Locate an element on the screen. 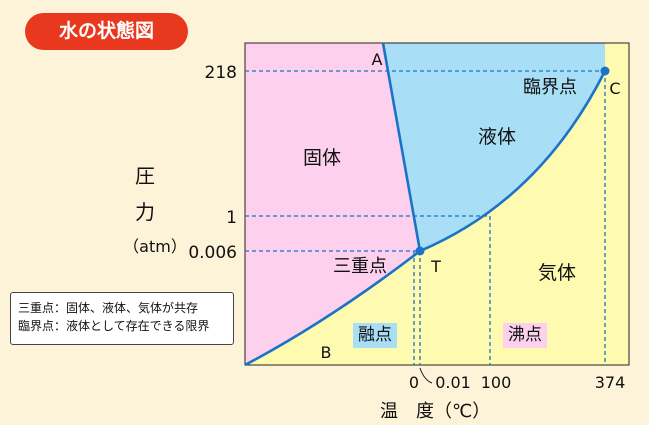 The width and height of the screenshot is (649, 425). liquid-label: 液体 is located at coordinates (497, 137).